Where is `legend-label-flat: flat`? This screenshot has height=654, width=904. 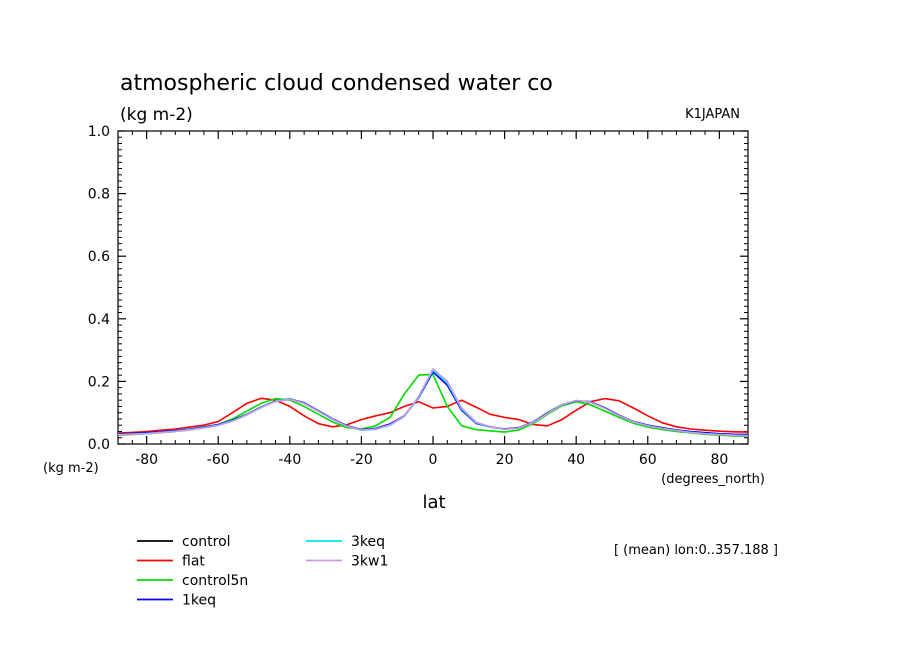 legend-label-flat: flat is located at coordinates (193, 562).